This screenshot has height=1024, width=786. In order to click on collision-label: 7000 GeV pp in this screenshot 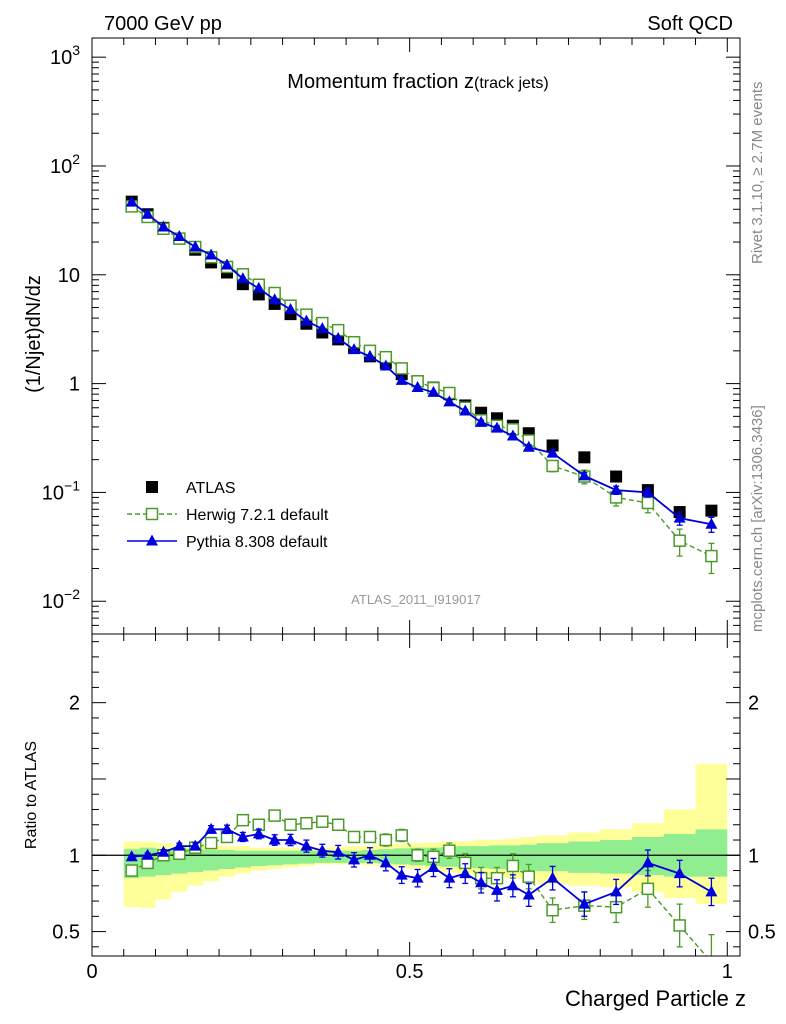, I will do `click(163, 24)`.